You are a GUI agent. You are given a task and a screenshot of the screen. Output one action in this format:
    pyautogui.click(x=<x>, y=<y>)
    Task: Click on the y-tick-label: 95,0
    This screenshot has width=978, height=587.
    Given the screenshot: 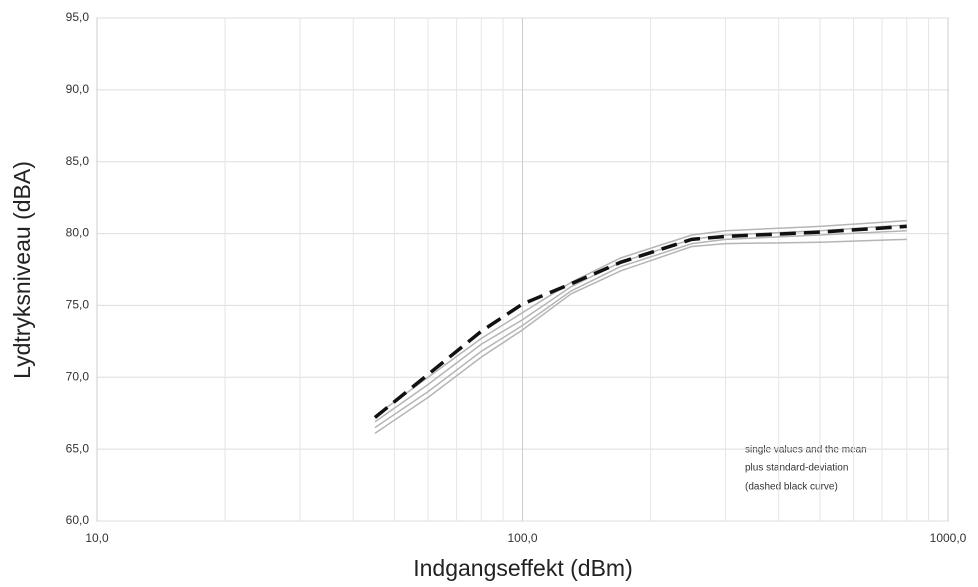 What is the action you would take?
    pyautogui.click(x=78, y=17)
    